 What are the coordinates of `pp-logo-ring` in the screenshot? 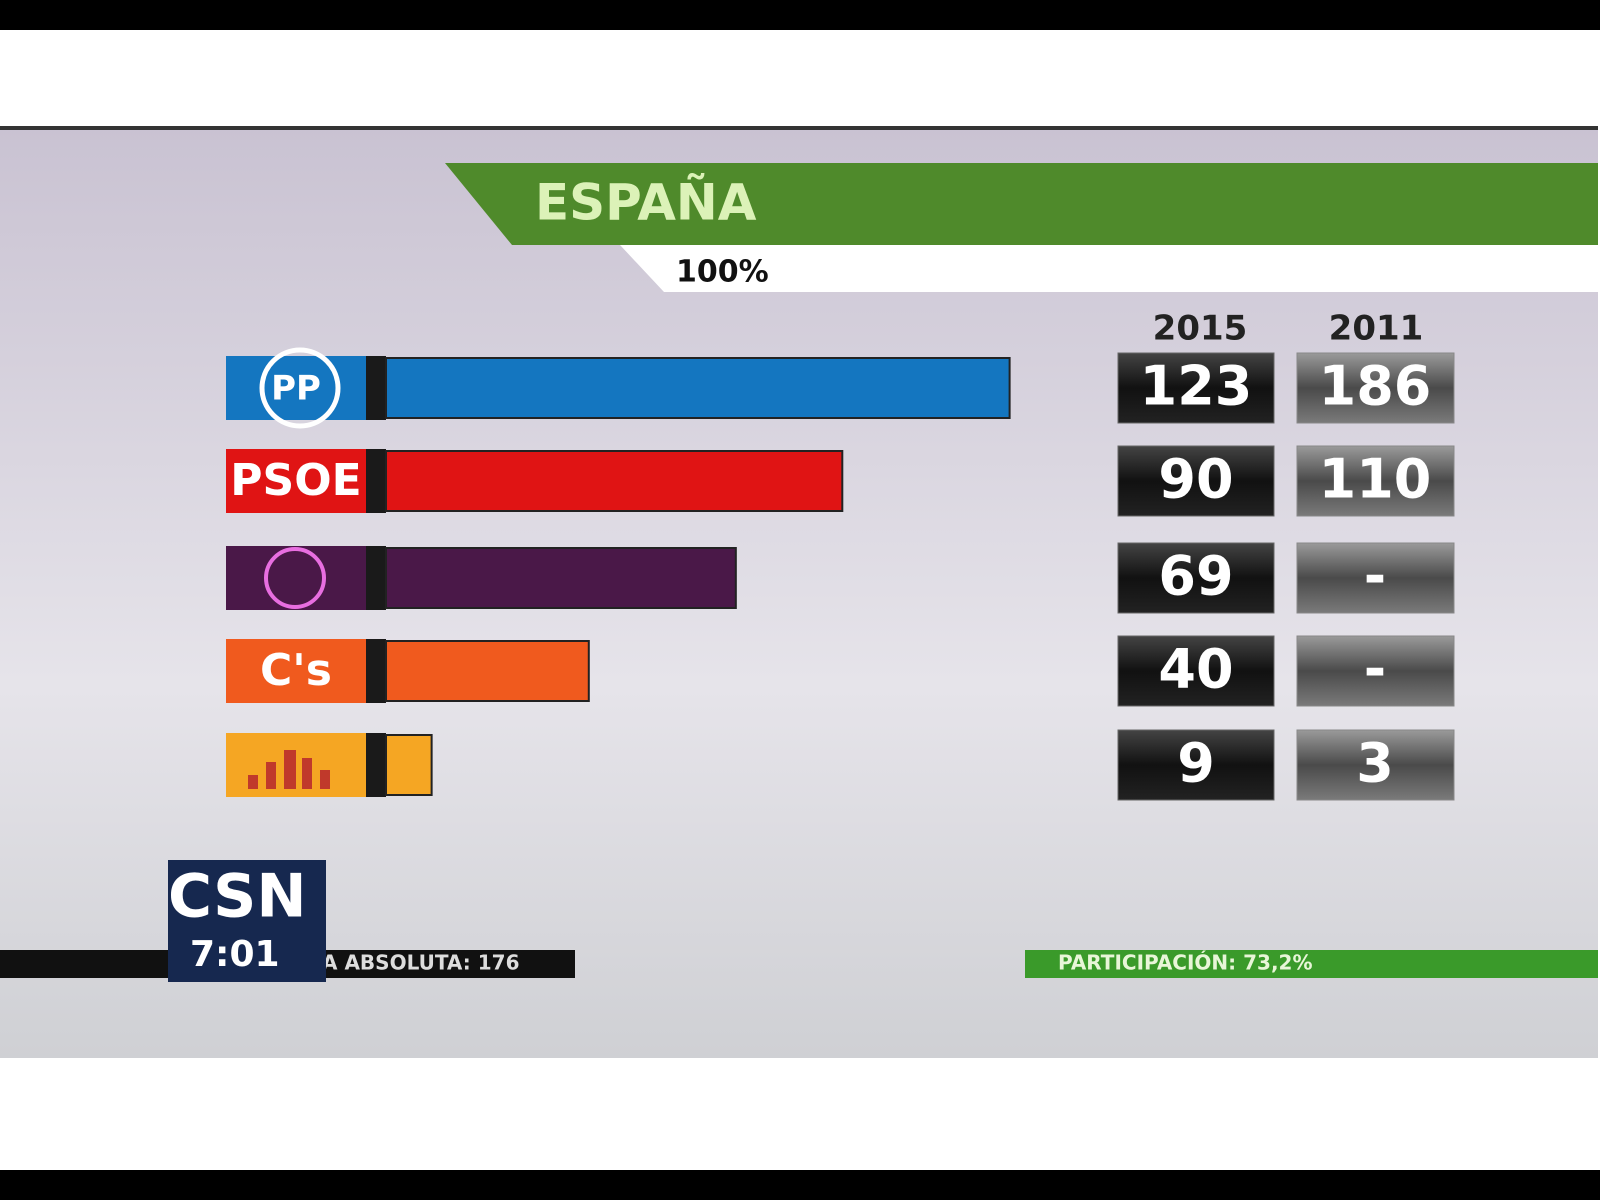 It's located at (300, 388).